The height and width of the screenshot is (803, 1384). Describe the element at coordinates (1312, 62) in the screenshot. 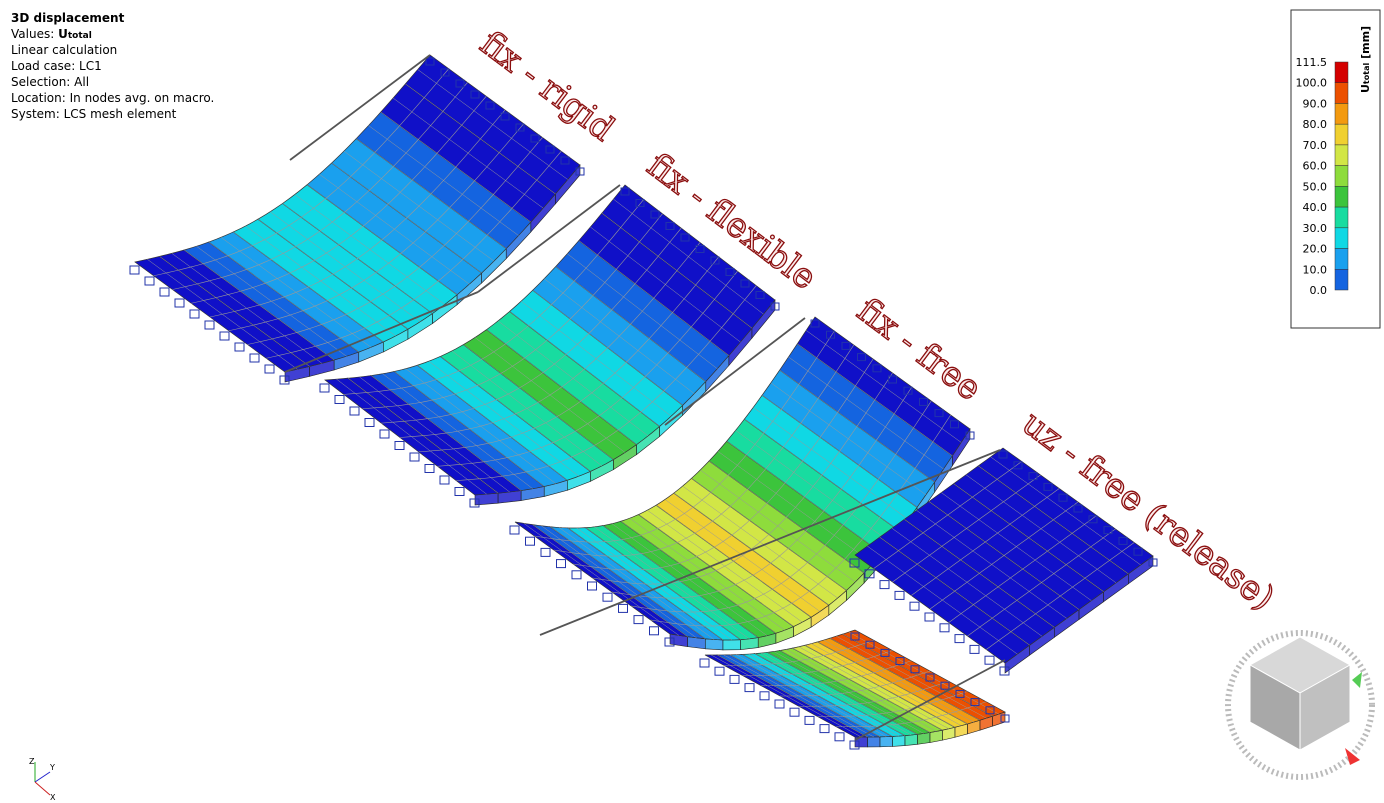

I see `legend-level: 111.5` at that location.